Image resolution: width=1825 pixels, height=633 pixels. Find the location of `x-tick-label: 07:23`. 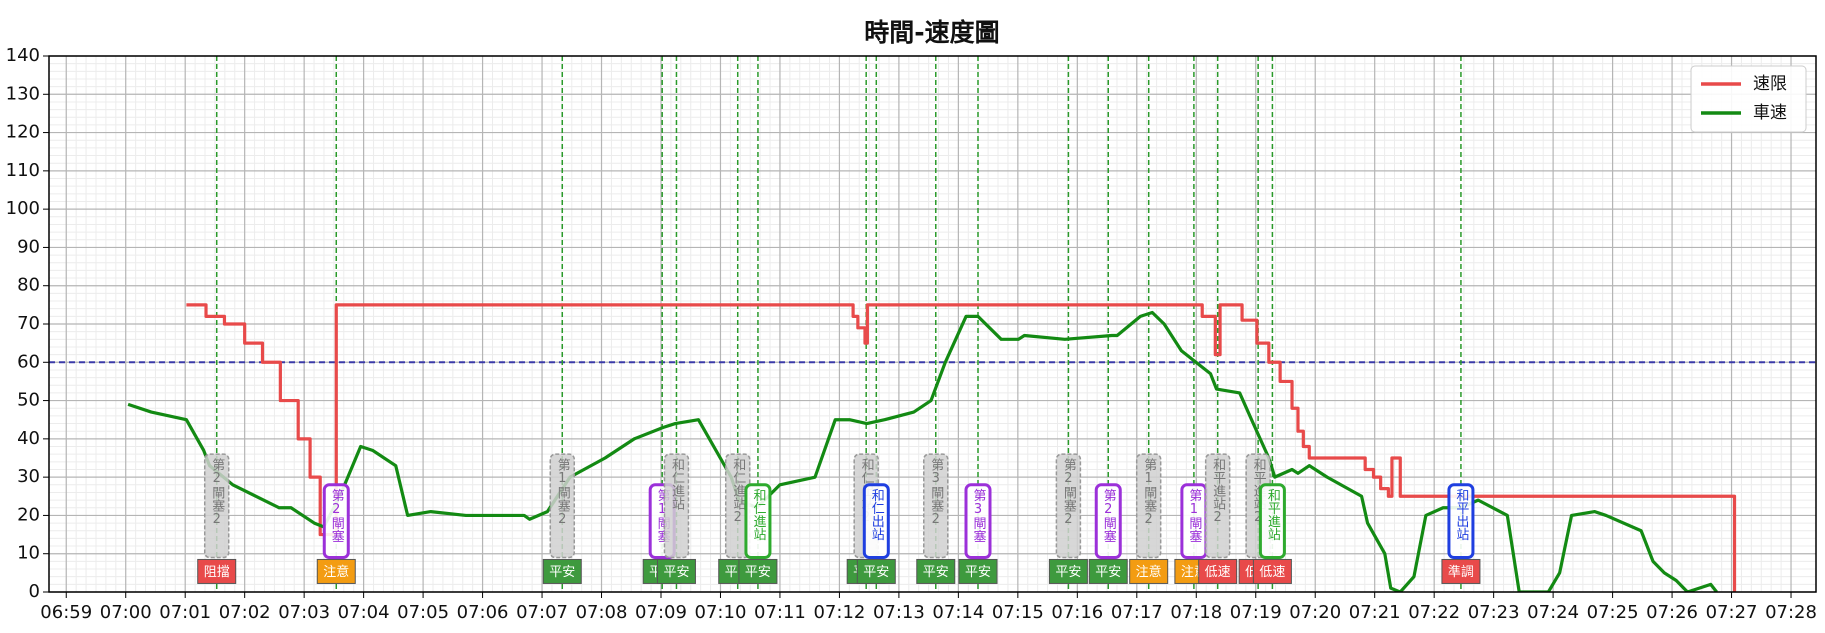

x-tick-label: 07:23 is located at coordinates (1494, 612).